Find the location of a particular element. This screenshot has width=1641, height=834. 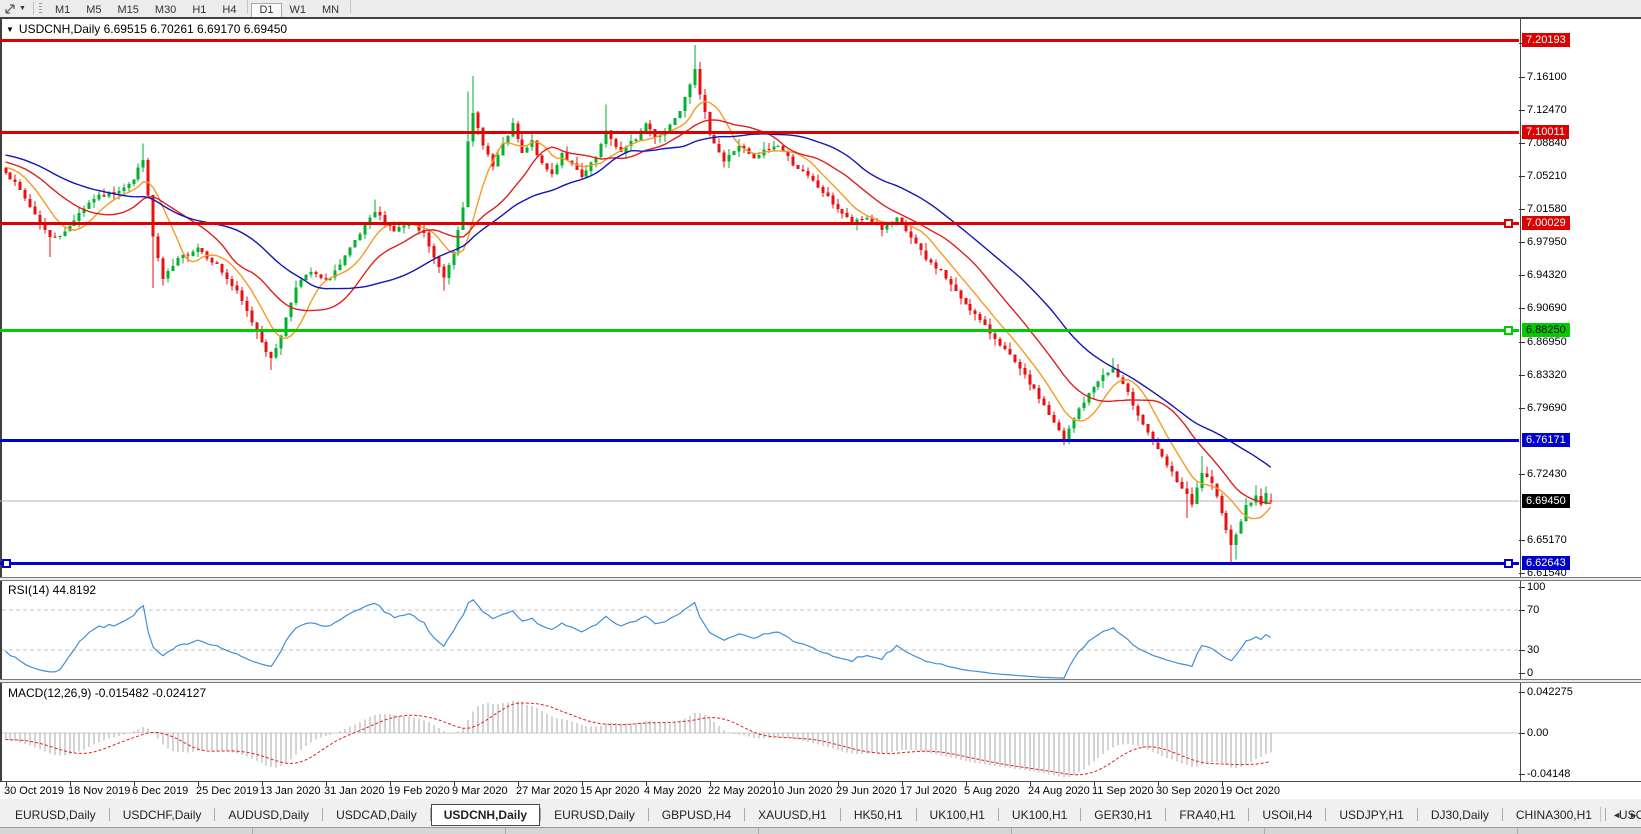

chart-window-top-border is located at coordinates (820, 18).